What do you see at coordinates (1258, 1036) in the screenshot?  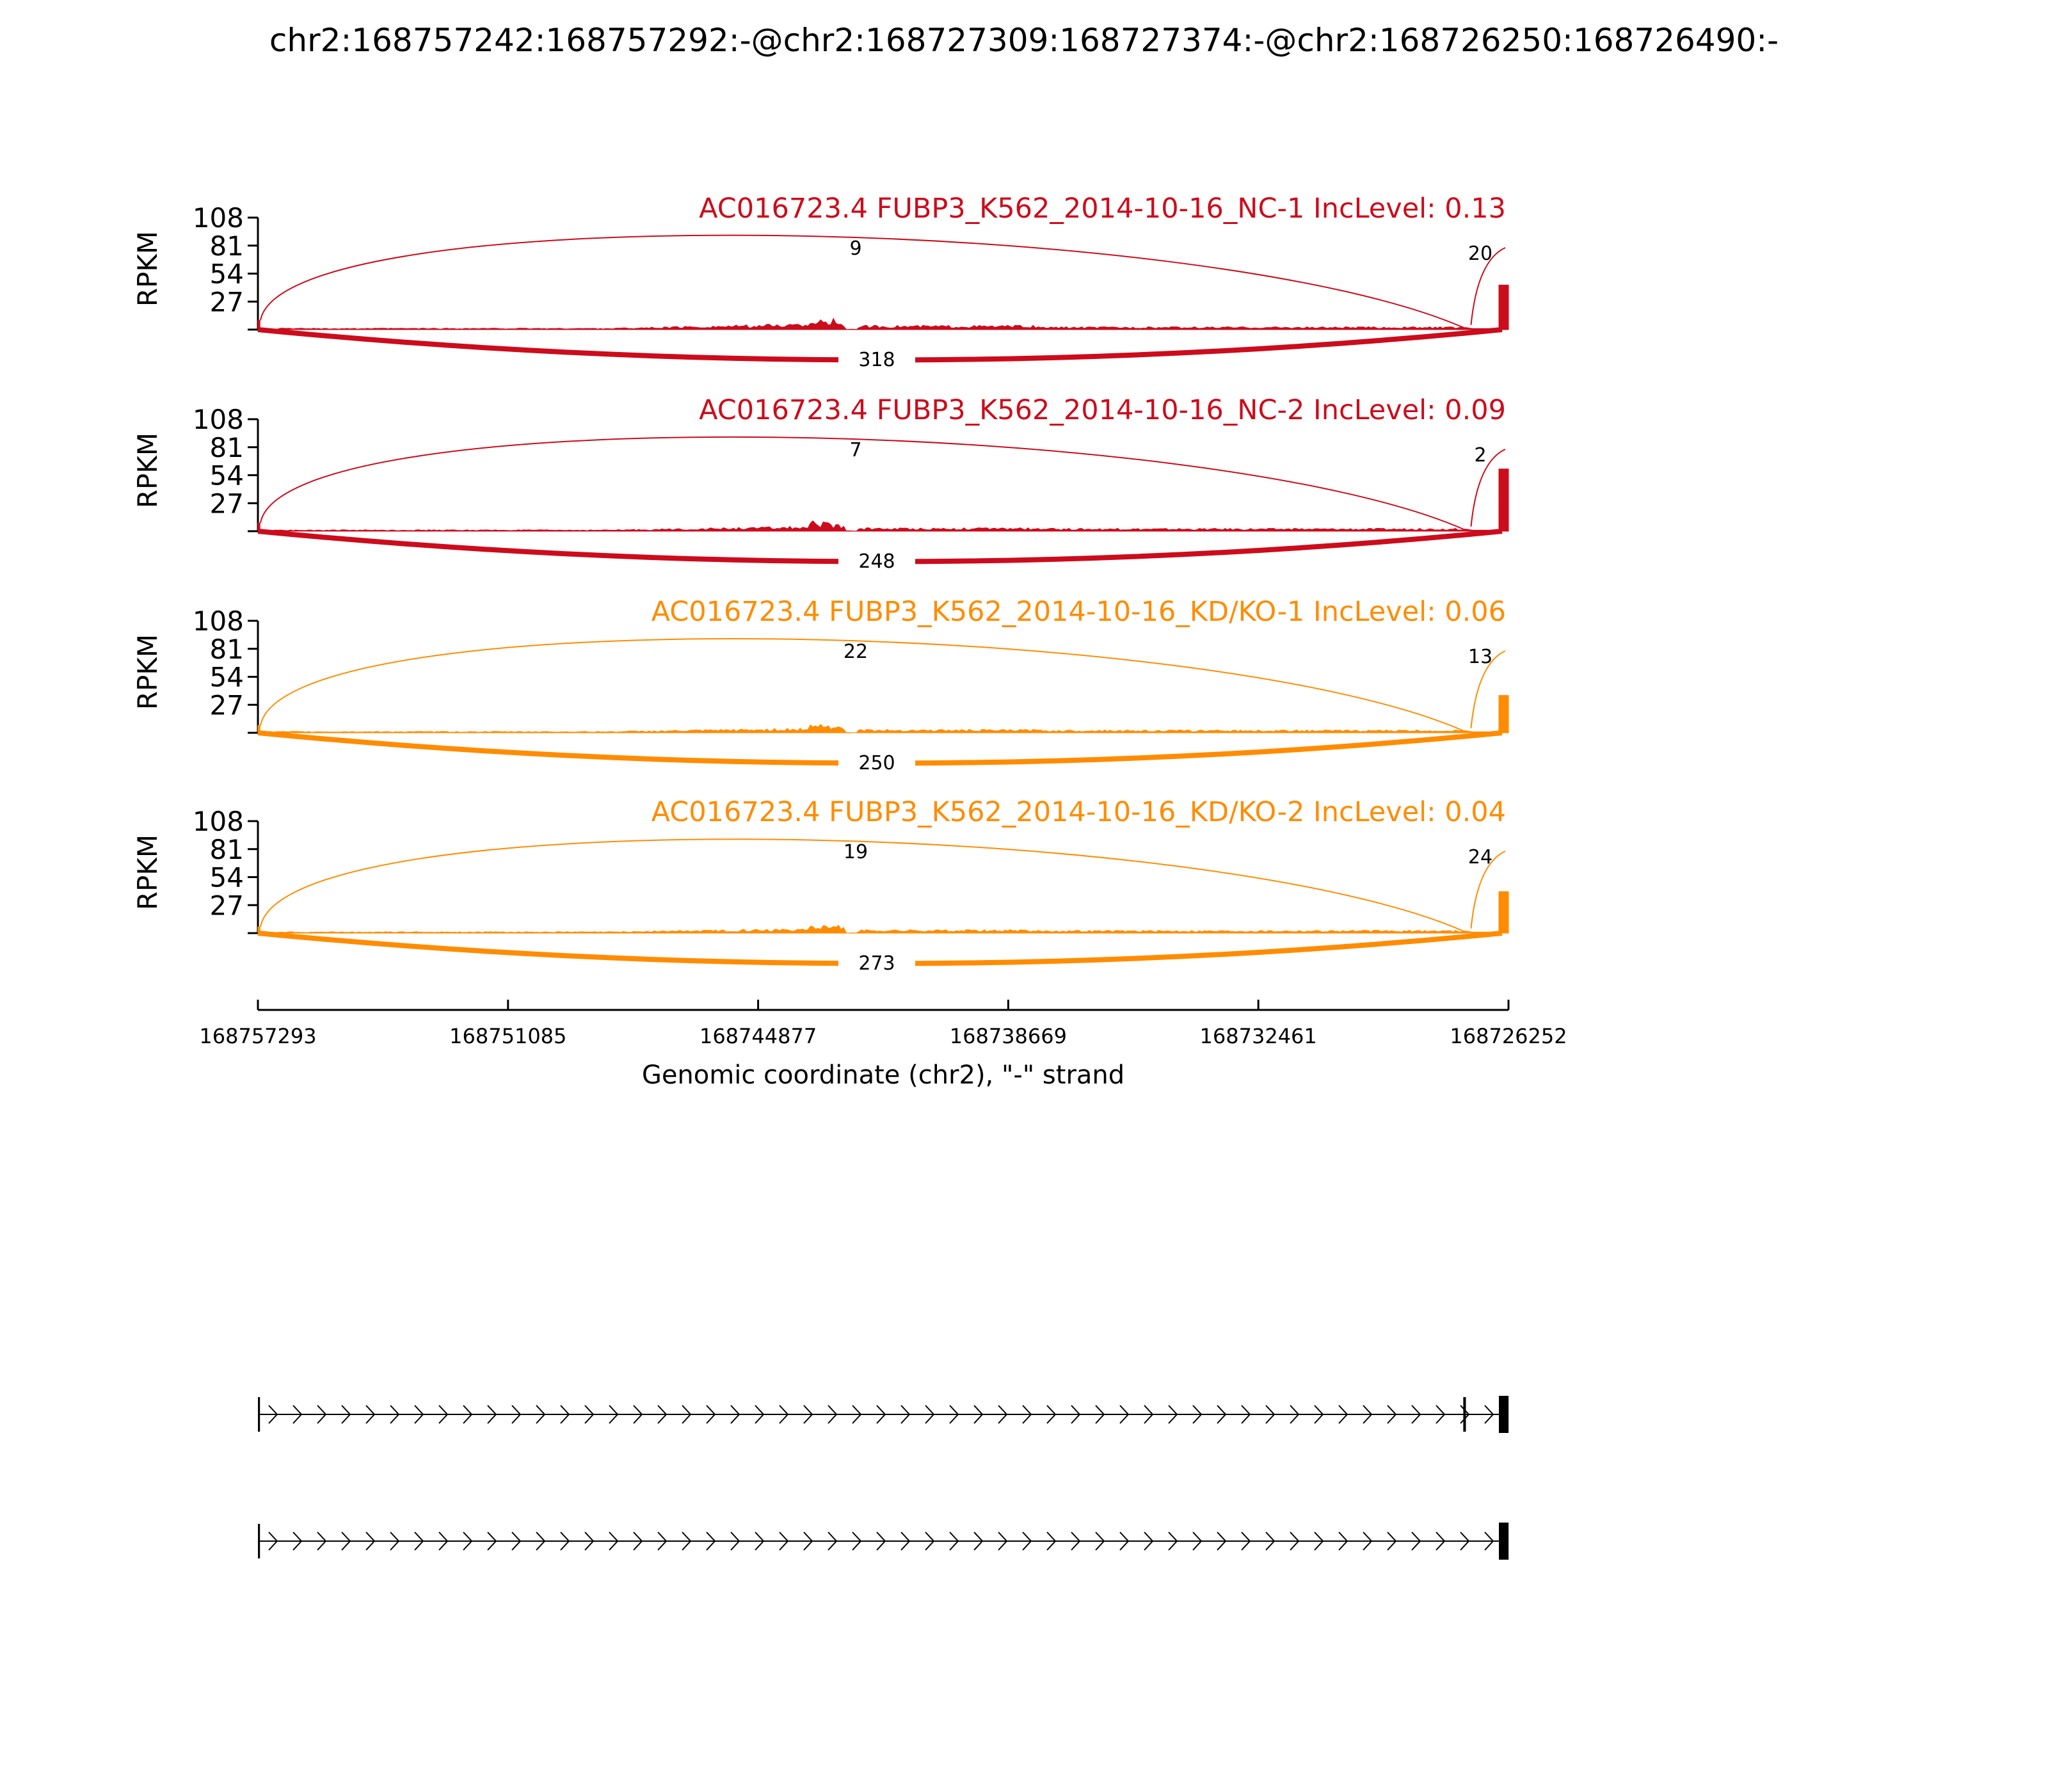 I see `x-tick-label: 168732461` at bounding box center [1258, 1036].